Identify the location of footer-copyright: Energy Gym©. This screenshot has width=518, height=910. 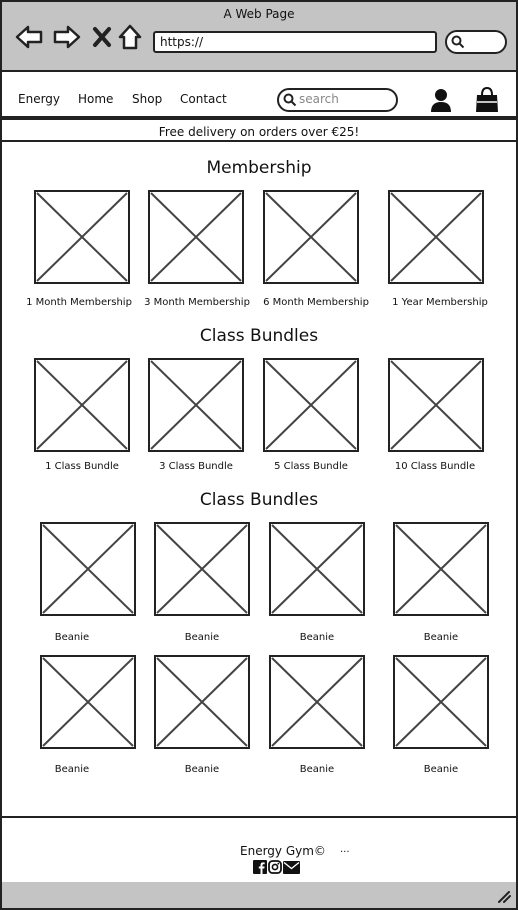
(283, 851).